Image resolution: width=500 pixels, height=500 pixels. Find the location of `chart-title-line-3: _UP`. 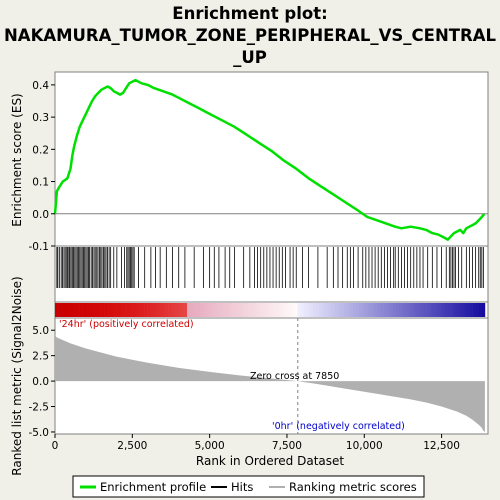

chart-title-line-3: _UP is located at coordinates (250, 57).